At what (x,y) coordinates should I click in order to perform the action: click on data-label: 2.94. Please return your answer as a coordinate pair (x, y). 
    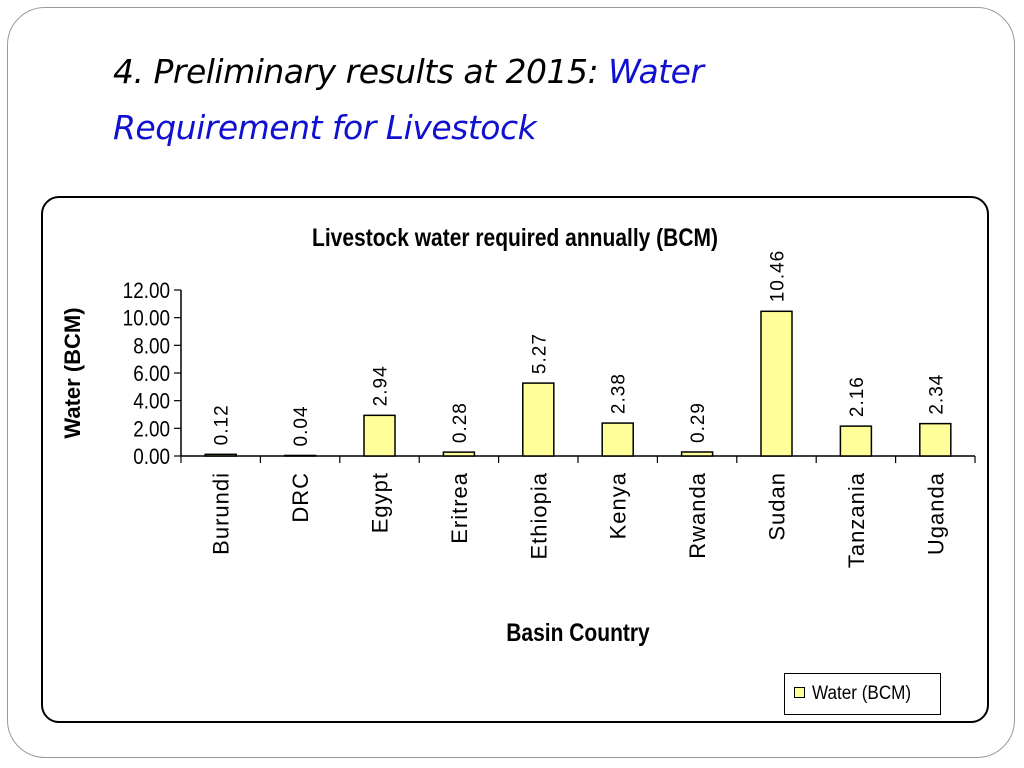
    Looking at the image, I should click on (381, 385).